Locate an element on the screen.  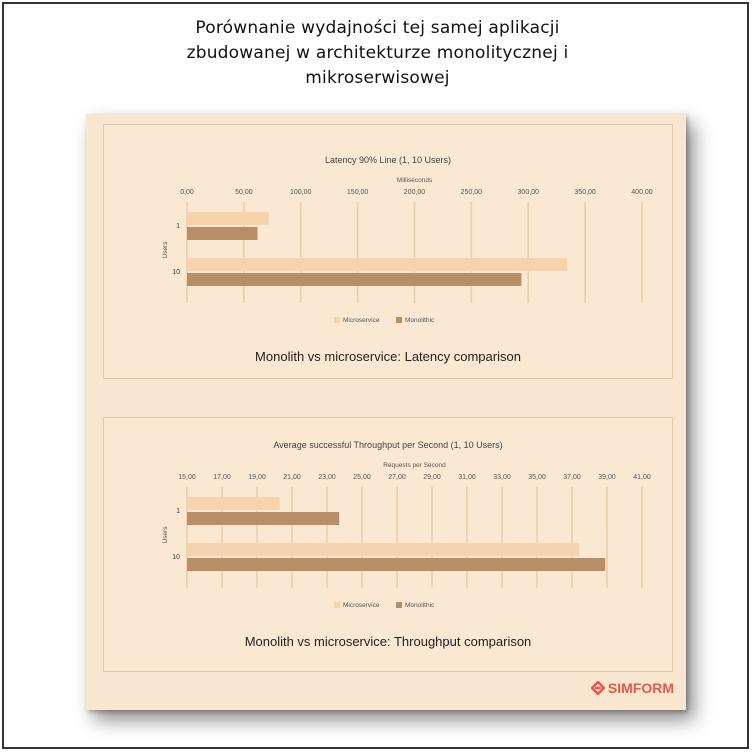
x-tick-label: 33,00 is located at coordinates (502, 477).